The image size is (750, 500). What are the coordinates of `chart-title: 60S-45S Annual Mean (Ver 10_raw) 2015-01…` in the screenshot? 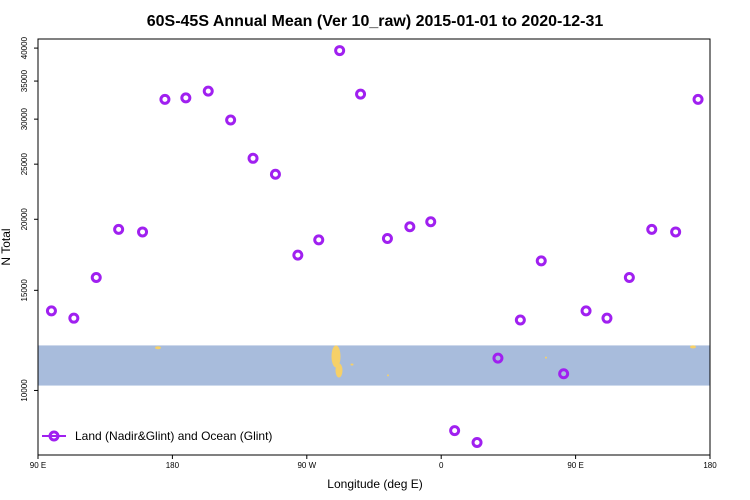 It's located at (375, 21).